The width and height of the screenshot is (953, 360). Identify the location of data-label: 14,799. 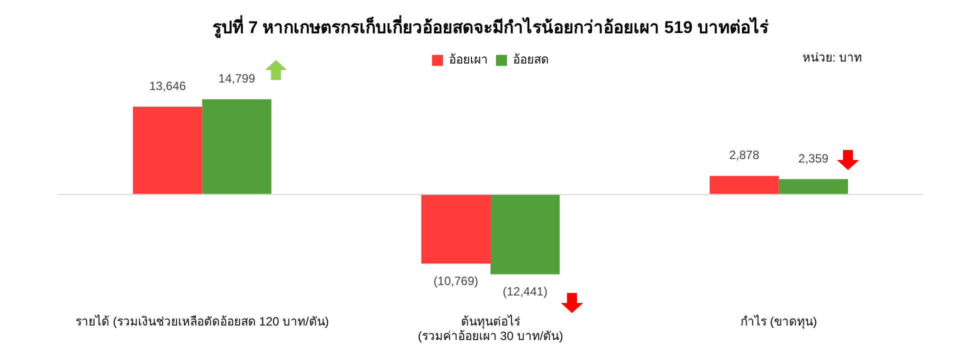
(237, 79).